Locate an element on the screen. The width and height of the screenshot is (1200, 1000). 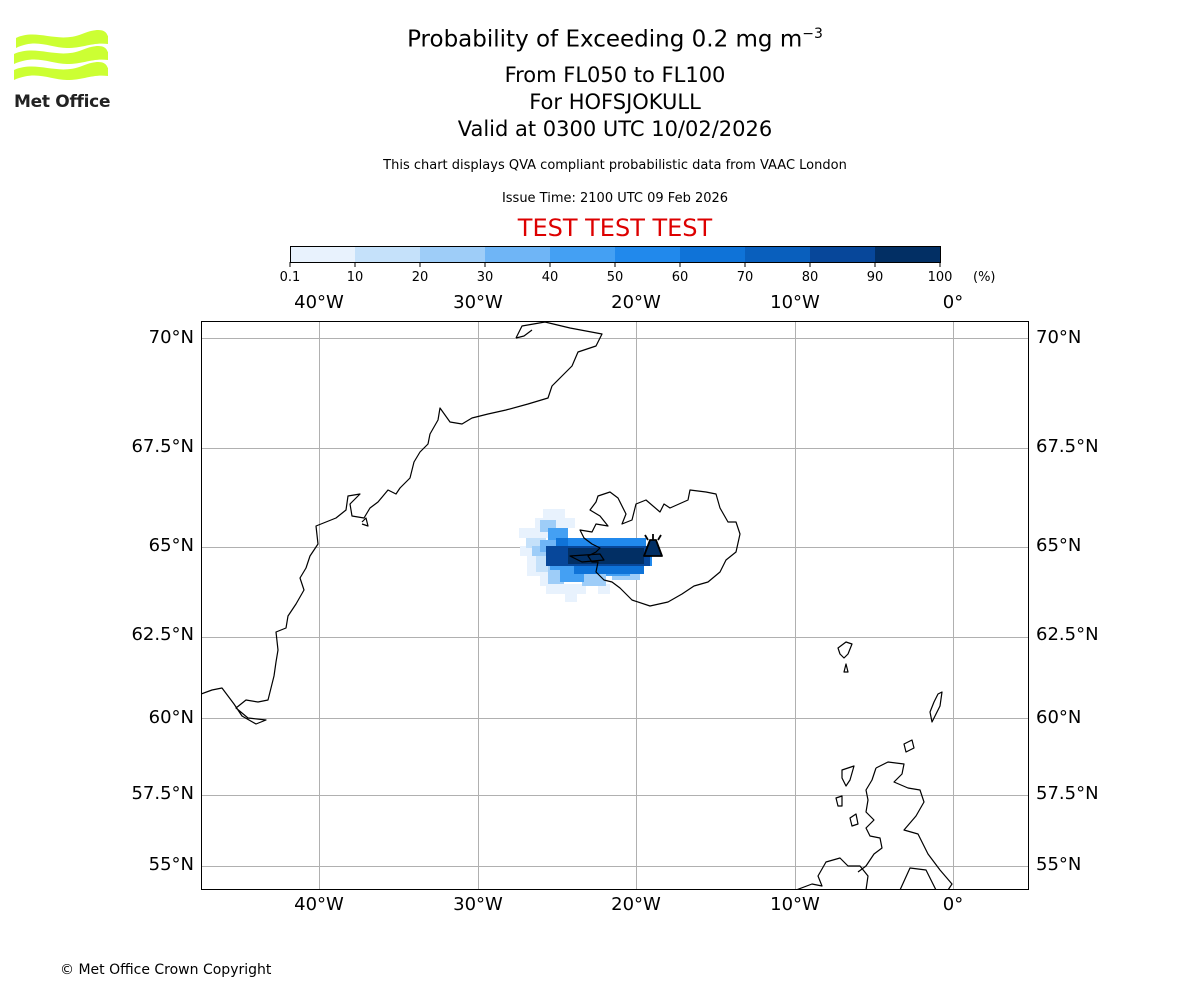
colorbar-tick-label: 40 is located at coordinates (550, 277).